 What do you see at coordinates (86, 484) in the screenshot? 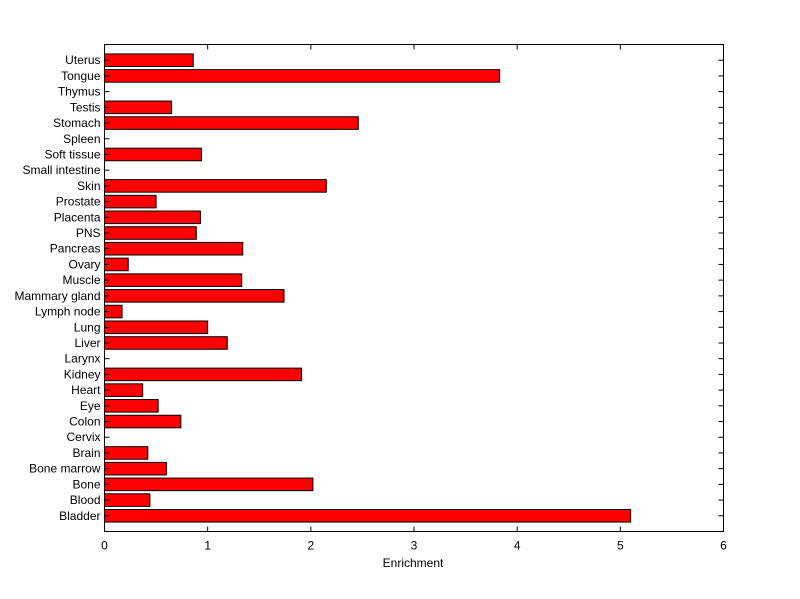
I see `y-tick-label-bone: Bone` at bounding box center [86, 484].